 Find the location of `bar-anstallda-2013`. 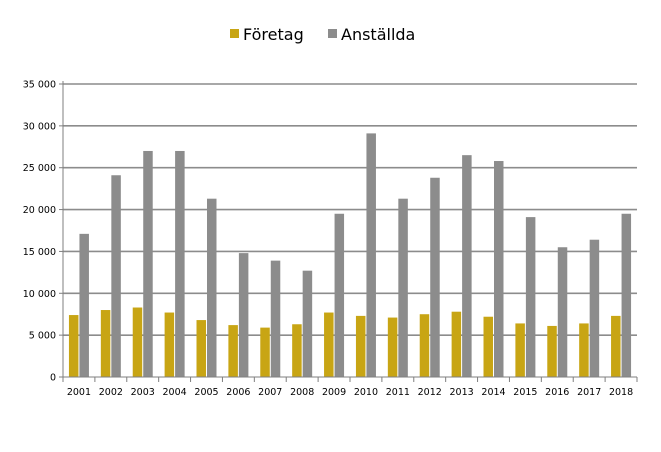

bar-anstallda-2013 is located at coordinates (467, 266).